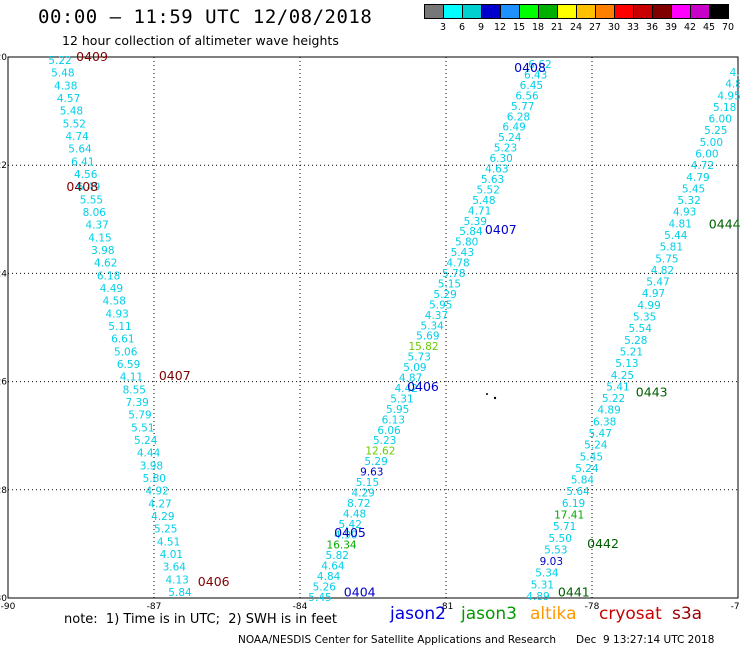 Image resolution: width=740 pixels, height=650 pixels. What do you see at coordinates (92, 56) in the screenshot?
I see `pass-label: 0409` at bounding box center [92, 56].